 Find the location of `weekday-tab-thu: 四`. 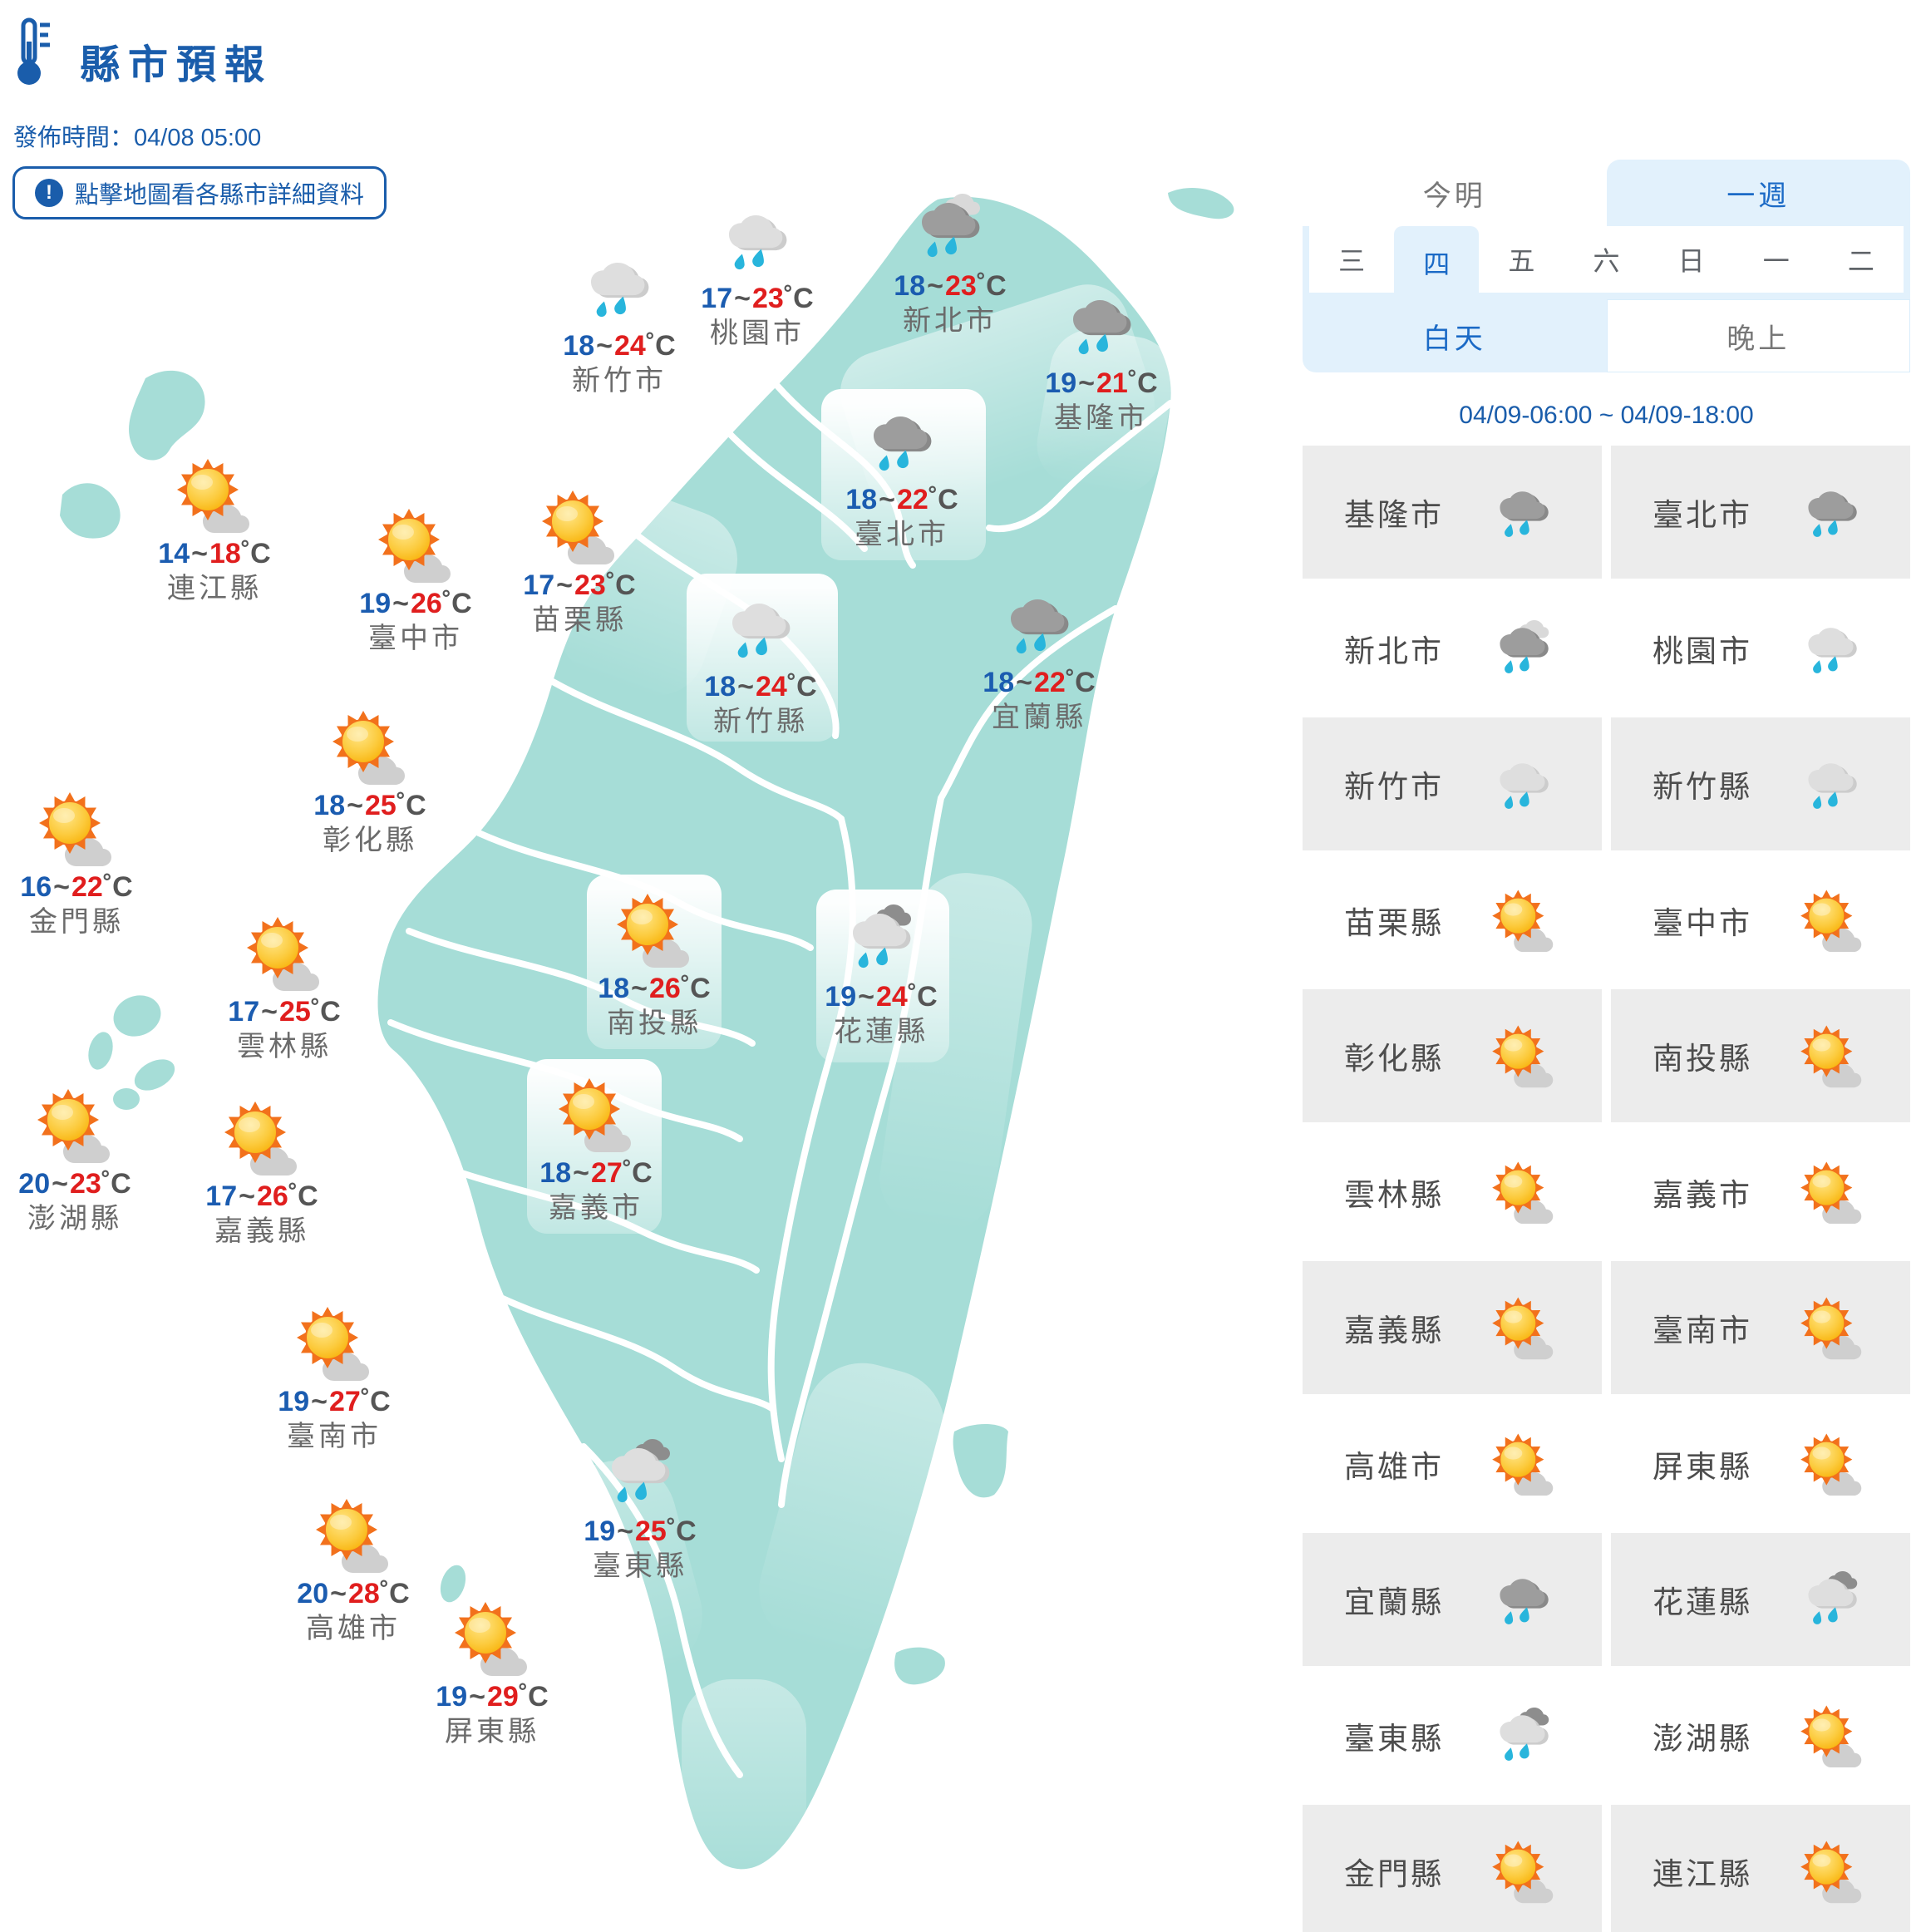

weekday-tab-thu: 四 is located at coordinates (1437, 262).